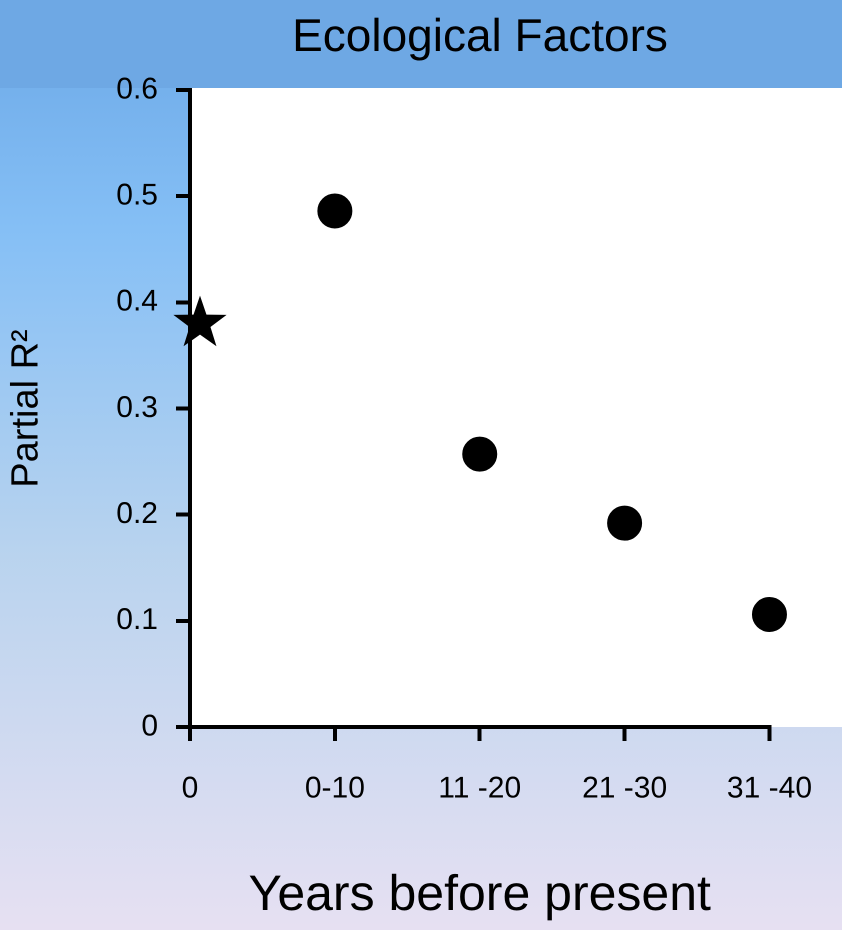  Describe the element at coordinates (625, 787) in the screenshot. I see `x-tick-label: 21 -30` at that location.